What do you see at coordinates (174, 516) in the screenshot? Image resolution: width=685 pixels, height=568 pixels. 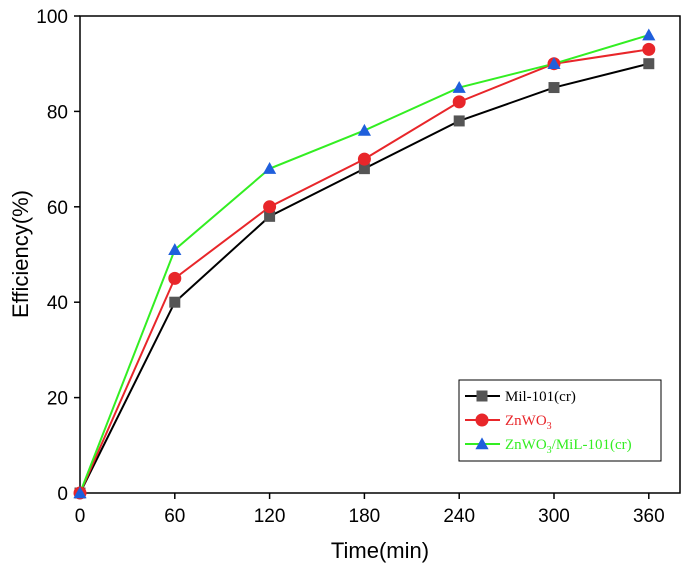 I see `x-tick-label: 60` at bounding box center [174, 516].